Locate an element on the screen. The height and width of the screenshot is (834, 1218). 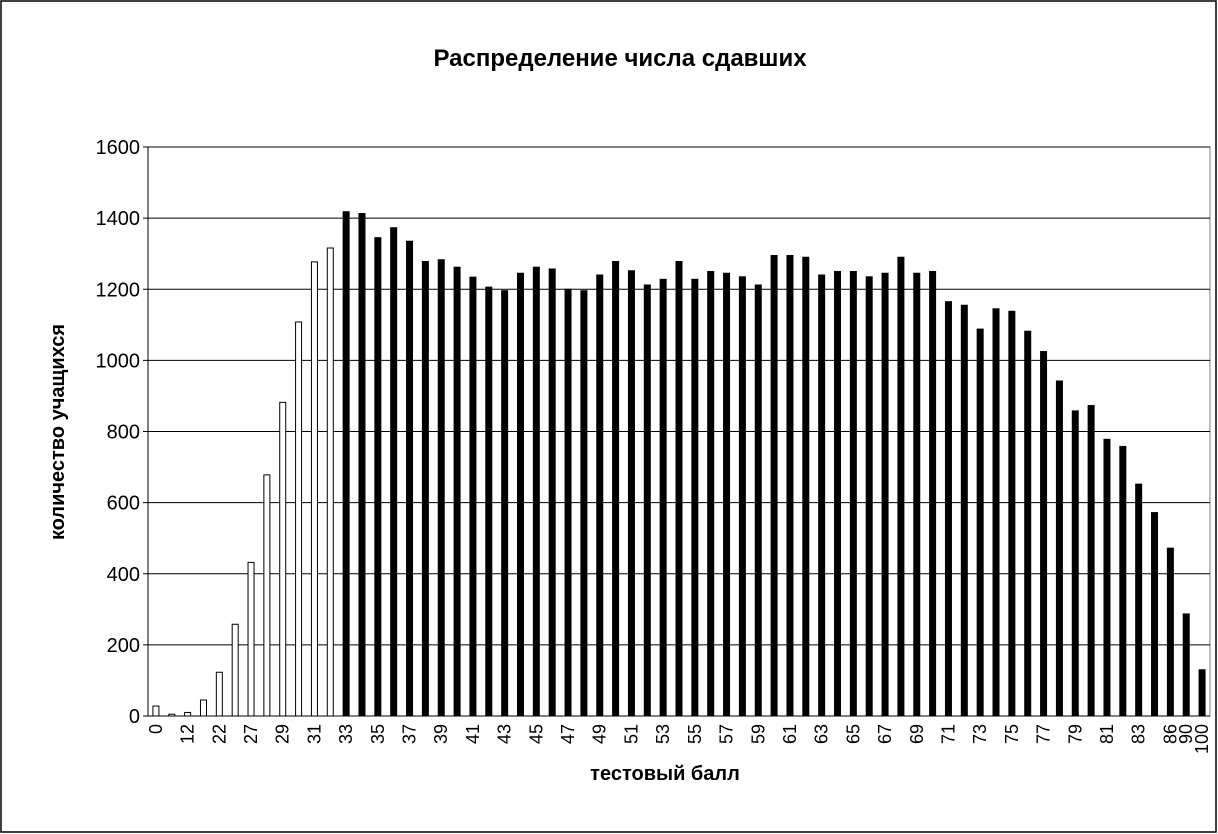
x-tick-label: 43 is located at coordinates (505, 734).